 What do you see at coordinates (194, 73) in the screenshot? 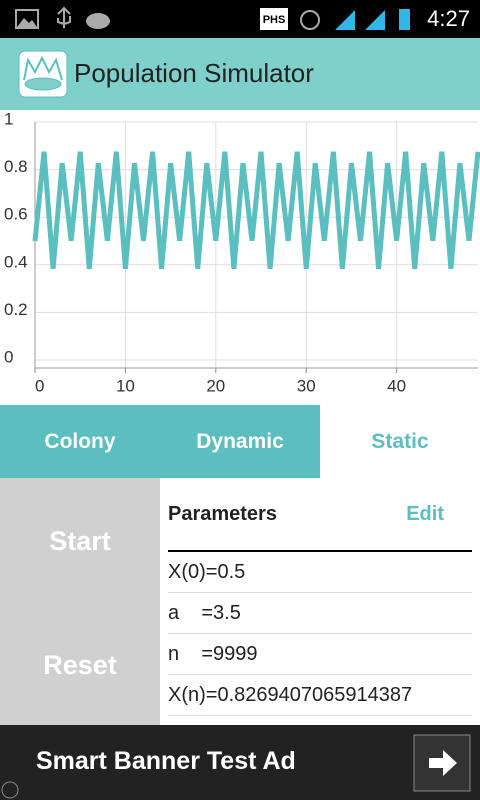
I see `app-title: Population Simulator` at bounding box center [194, 73].